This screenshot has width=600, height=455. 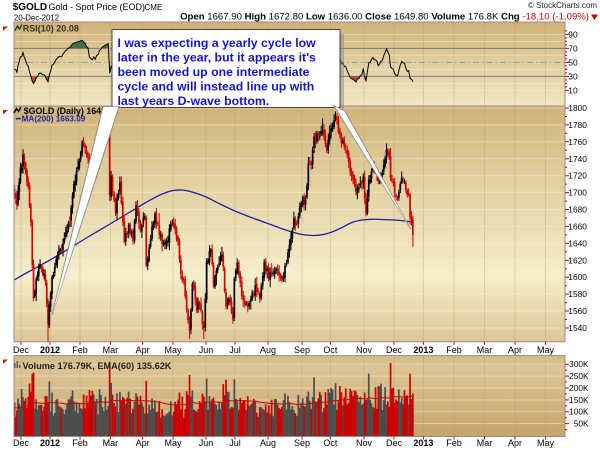 I want to click on svg-text: © StockCharts.com, so click(x=562, y=5).